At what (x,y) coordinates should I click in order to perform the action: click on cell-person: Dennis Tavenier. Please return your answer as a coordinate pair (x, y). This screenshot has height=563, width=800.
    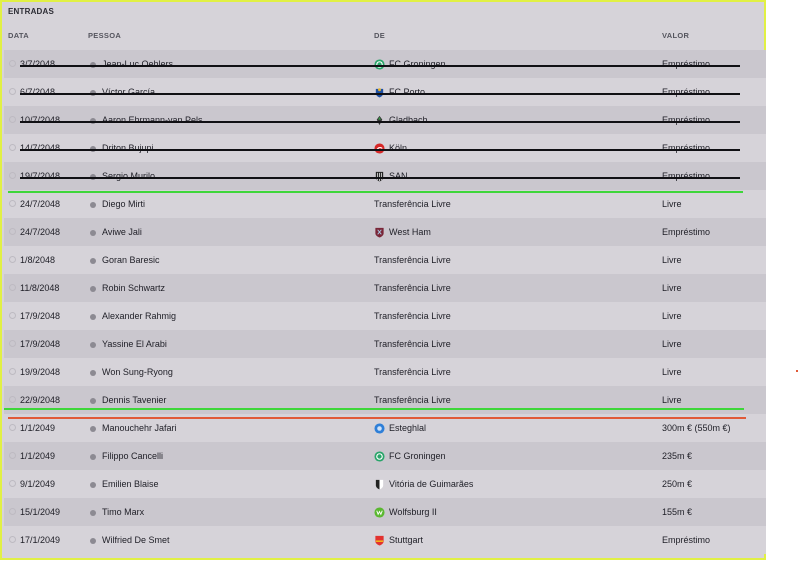
    Looking at the image, I should click on (128, 400).